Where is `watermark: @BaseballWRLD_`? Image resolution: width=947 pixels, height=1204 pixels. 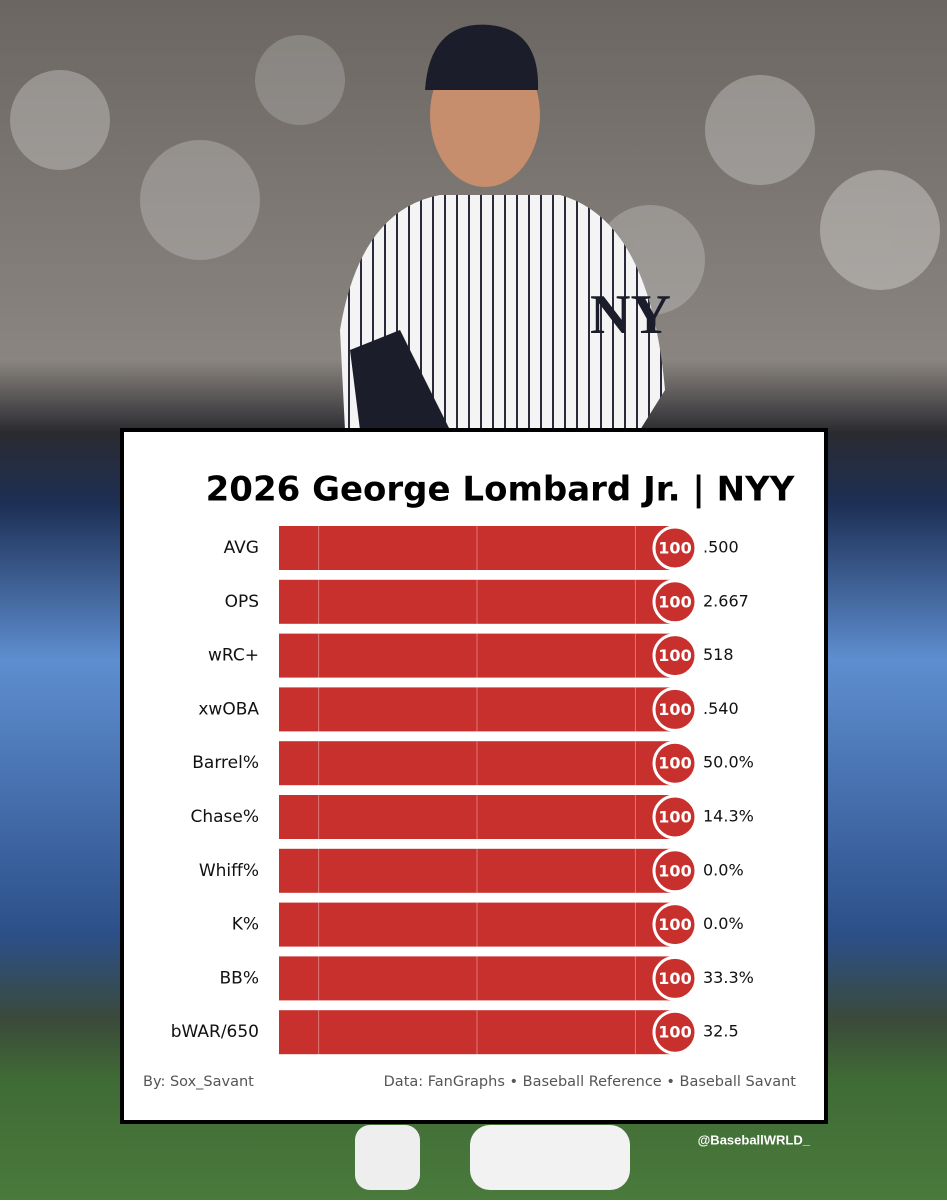
watermark: @BaseballWRLD_ is located at coordinates (754, 1139).